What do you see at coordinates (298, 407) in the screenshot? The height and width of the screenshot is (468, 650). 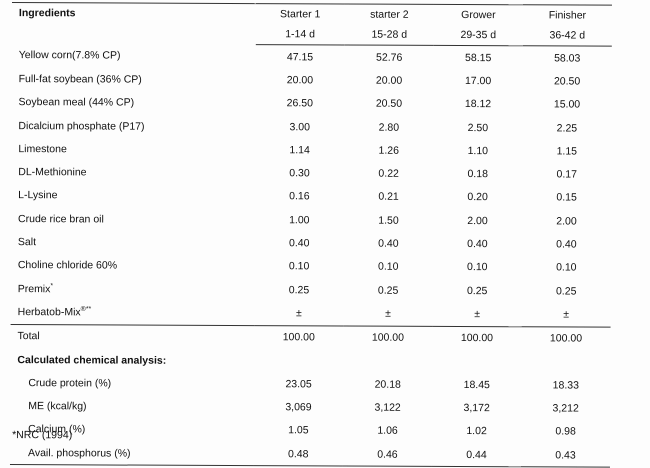 I see `analysis-value: 3,069` at bounding box center [298, 407].